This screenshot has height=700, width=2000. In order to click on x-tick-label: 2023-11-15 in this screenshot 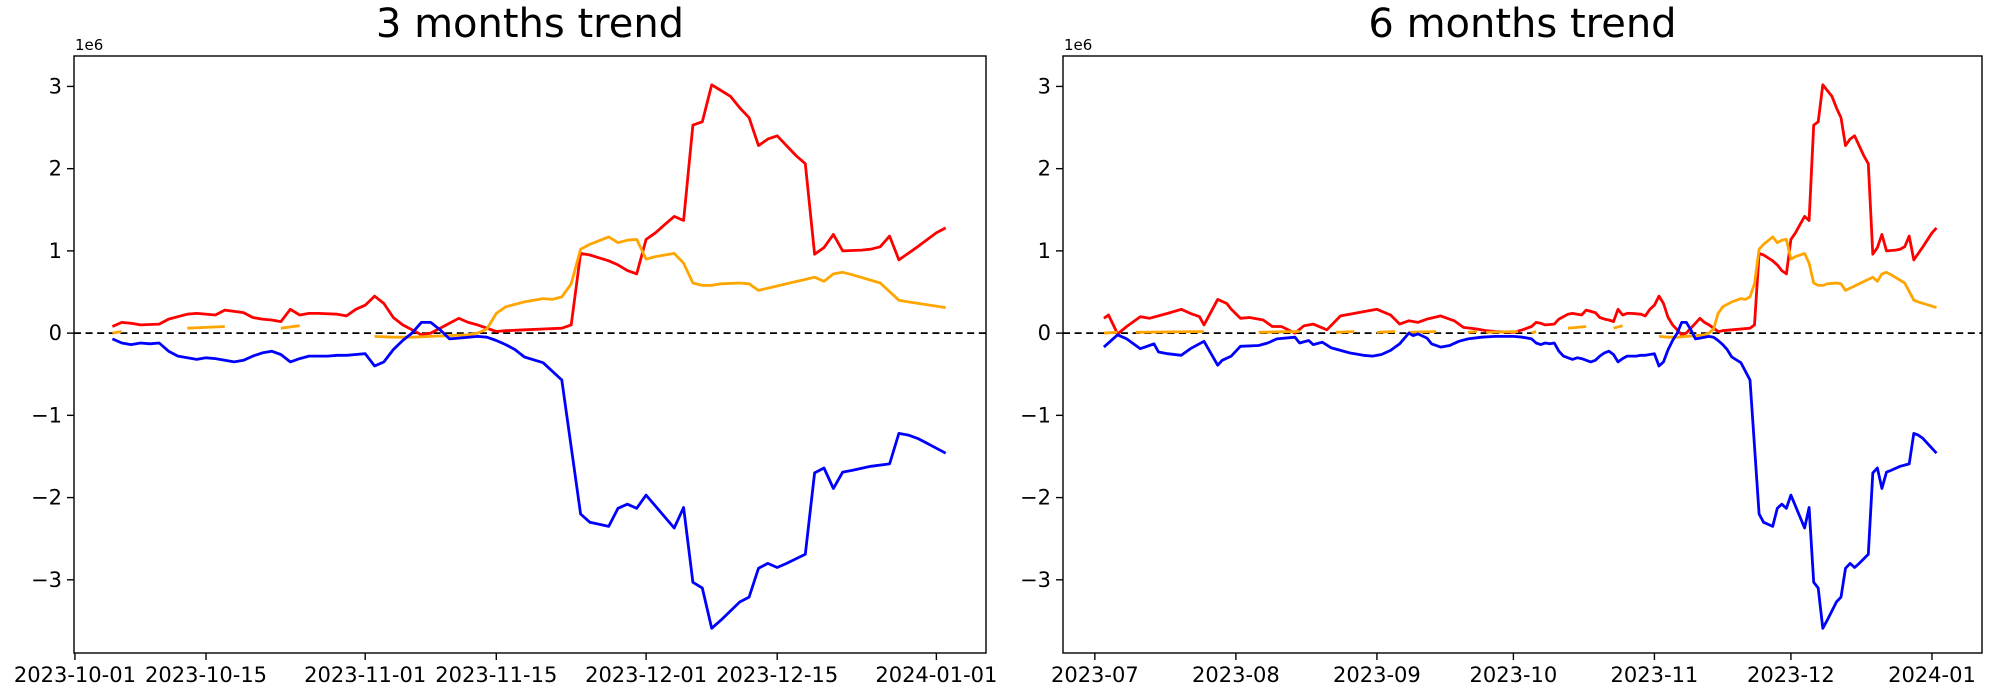, I will do `click(496, 675)`.